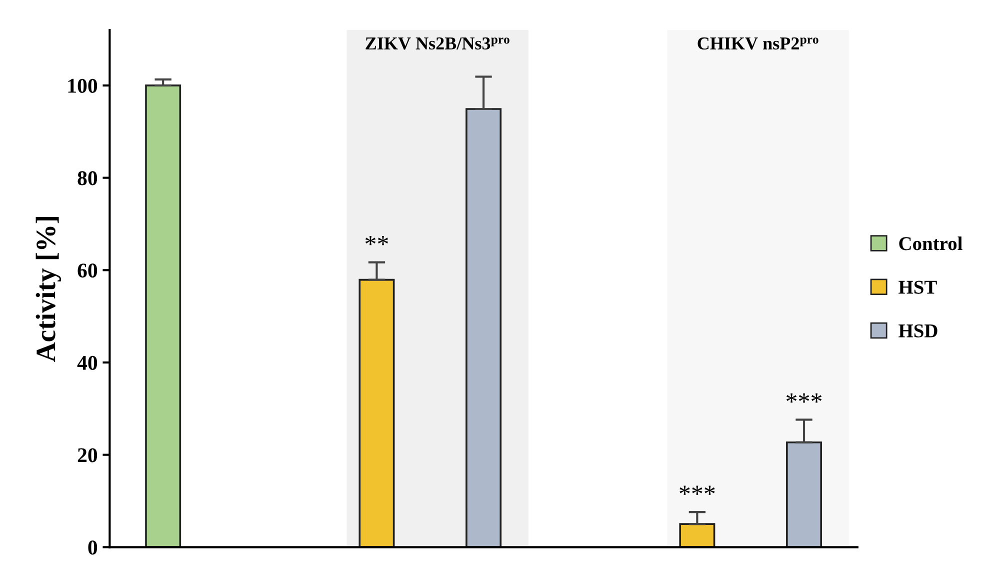 This screenshot has width=997, height=567. Describe the element at coordinates (88, 178) in the screenshot. I see `y-tick-label: 80` at that location.